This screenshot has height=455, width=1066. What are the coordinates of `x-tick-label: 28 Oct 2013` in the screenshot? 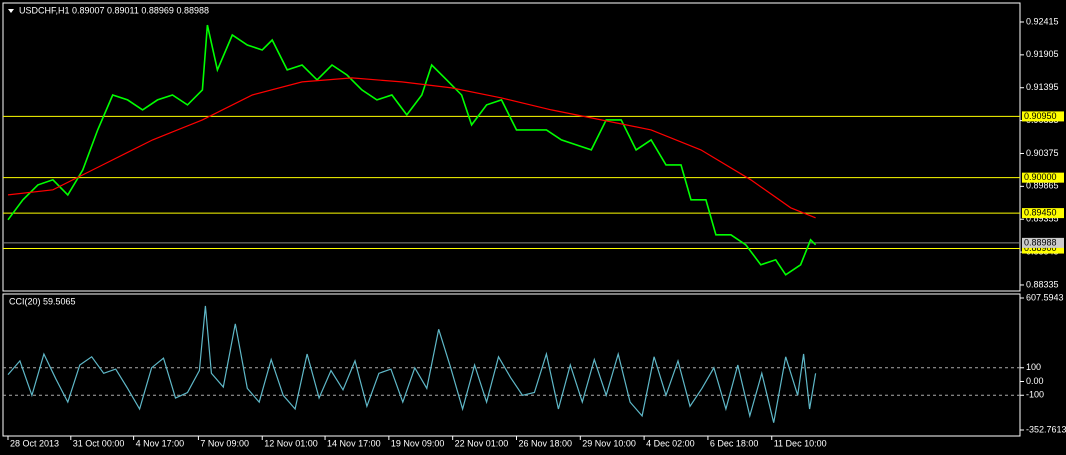 It's located at (34, 443).